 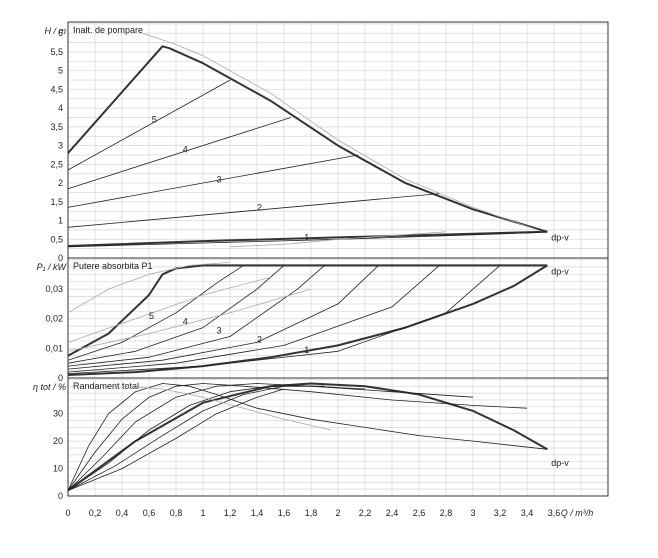 What do you see at coordinates (95, 513) in the screenshot?
I see `x-tick-label: 0,2` at bounding box center [95, 513].